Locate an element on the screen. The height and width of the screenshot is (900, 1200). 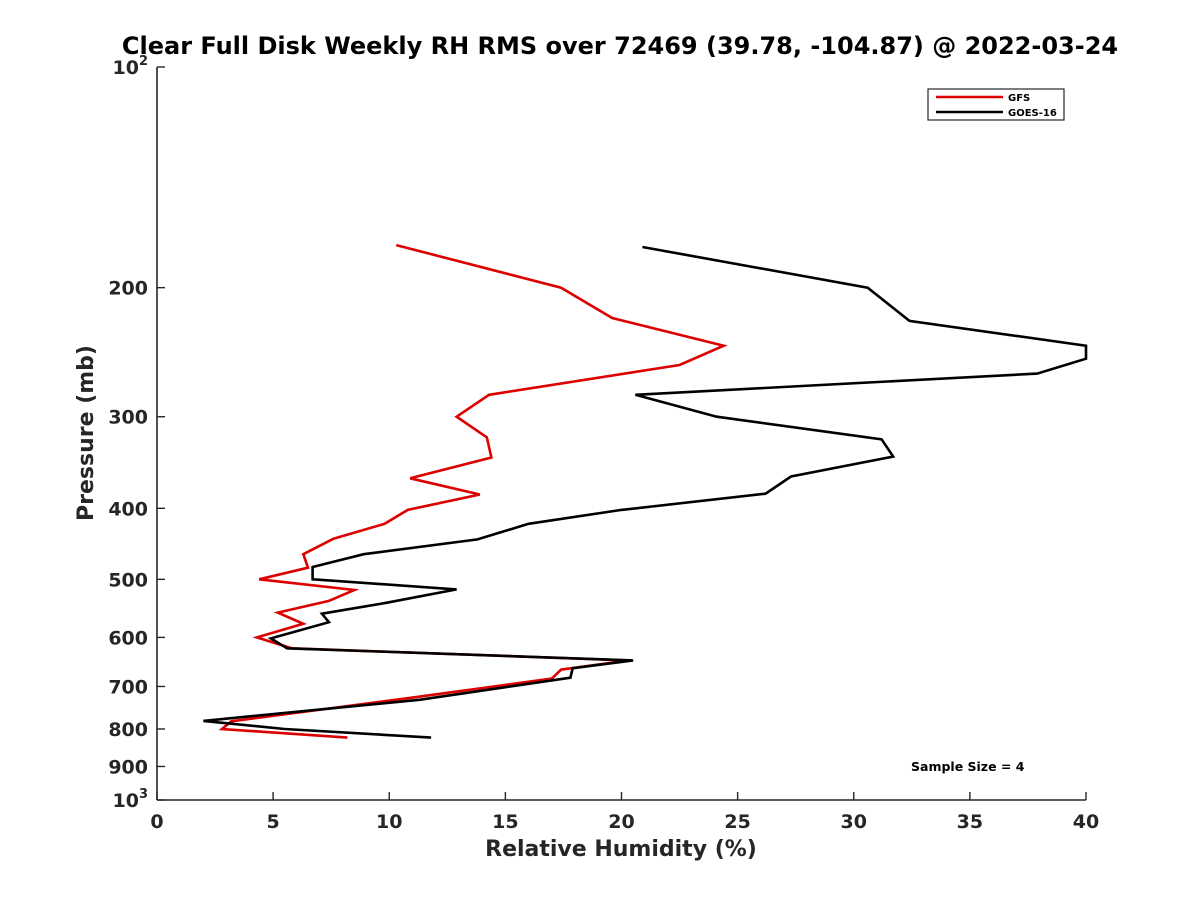
x-tick-label: 0 is located at coordinates (156, 822).